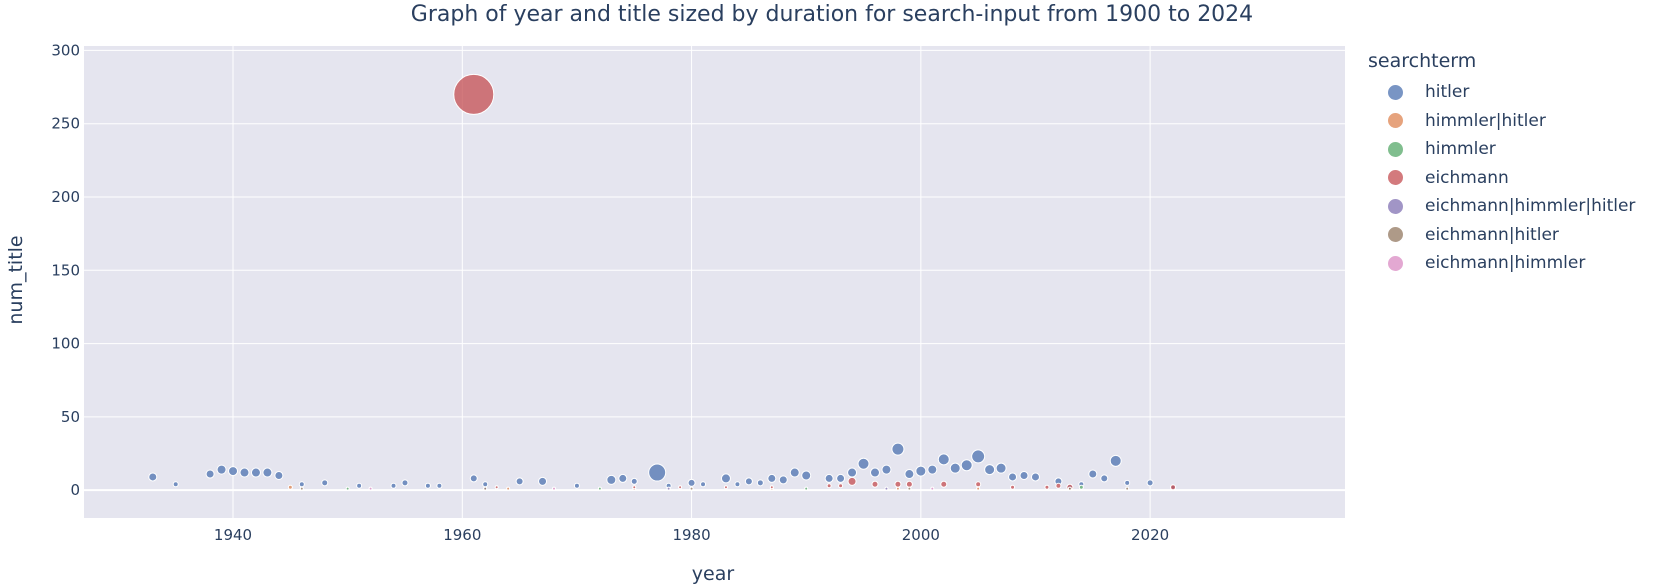 Image resolution: width=1663 pixels, height=588 pixels. I want to click on legend-item: eichmann|himmler|hitler, so click(1501, 206).